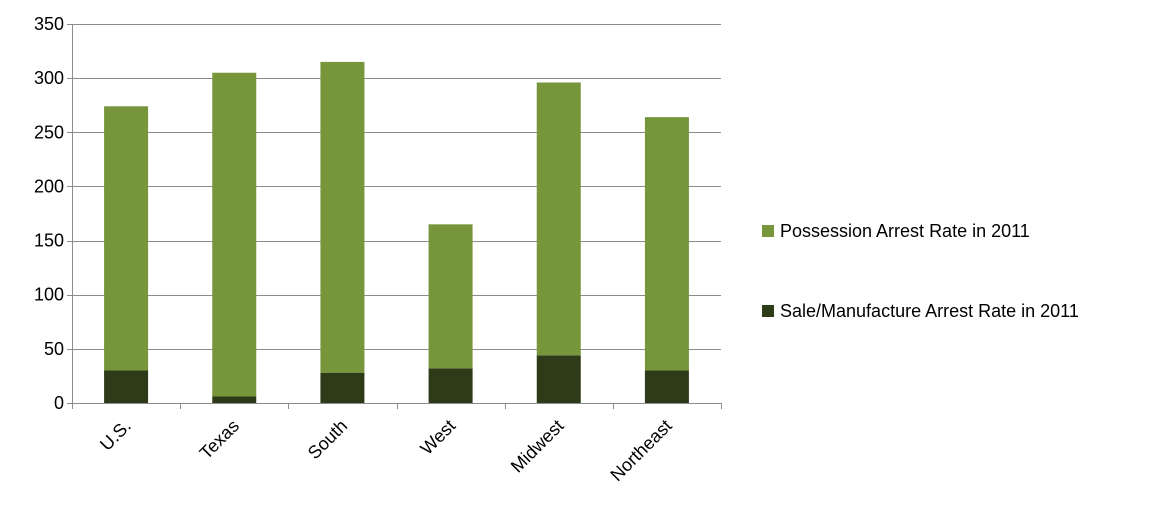  What do you see at coordinates (342, 217) in the screenshot?
I see `bar-possession-south` at bounding box center [342, 217].